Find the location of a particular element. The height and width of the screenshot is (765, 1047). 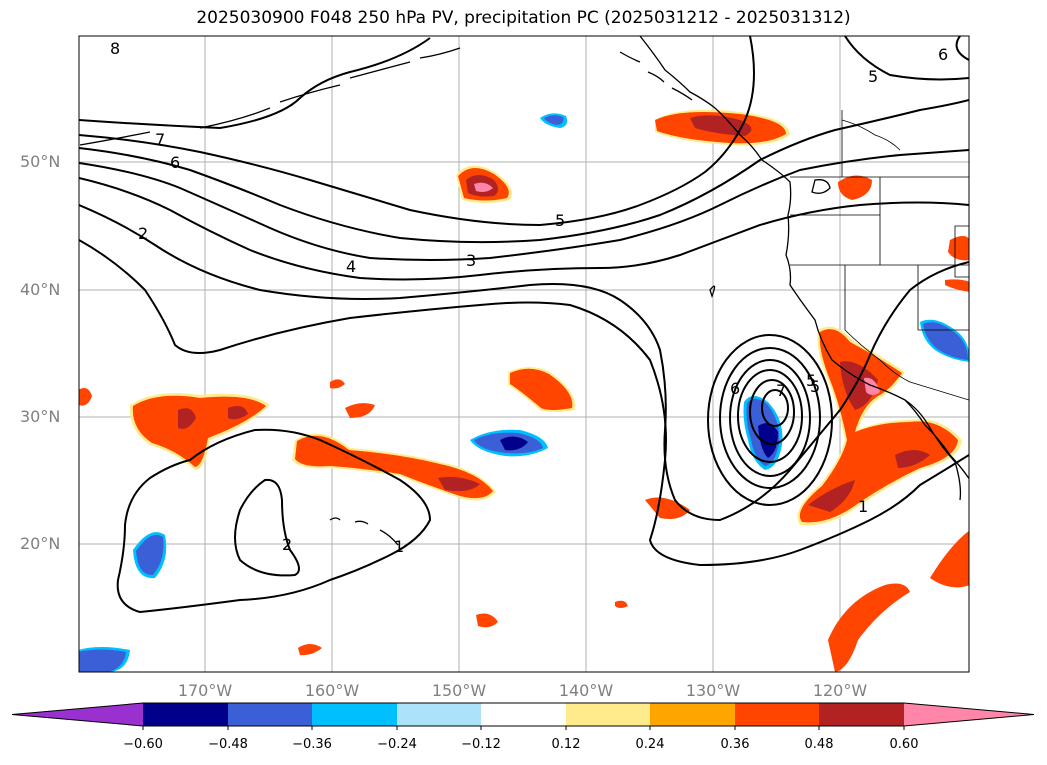

lat-label: 40°N is located at coordinates (40, 289).